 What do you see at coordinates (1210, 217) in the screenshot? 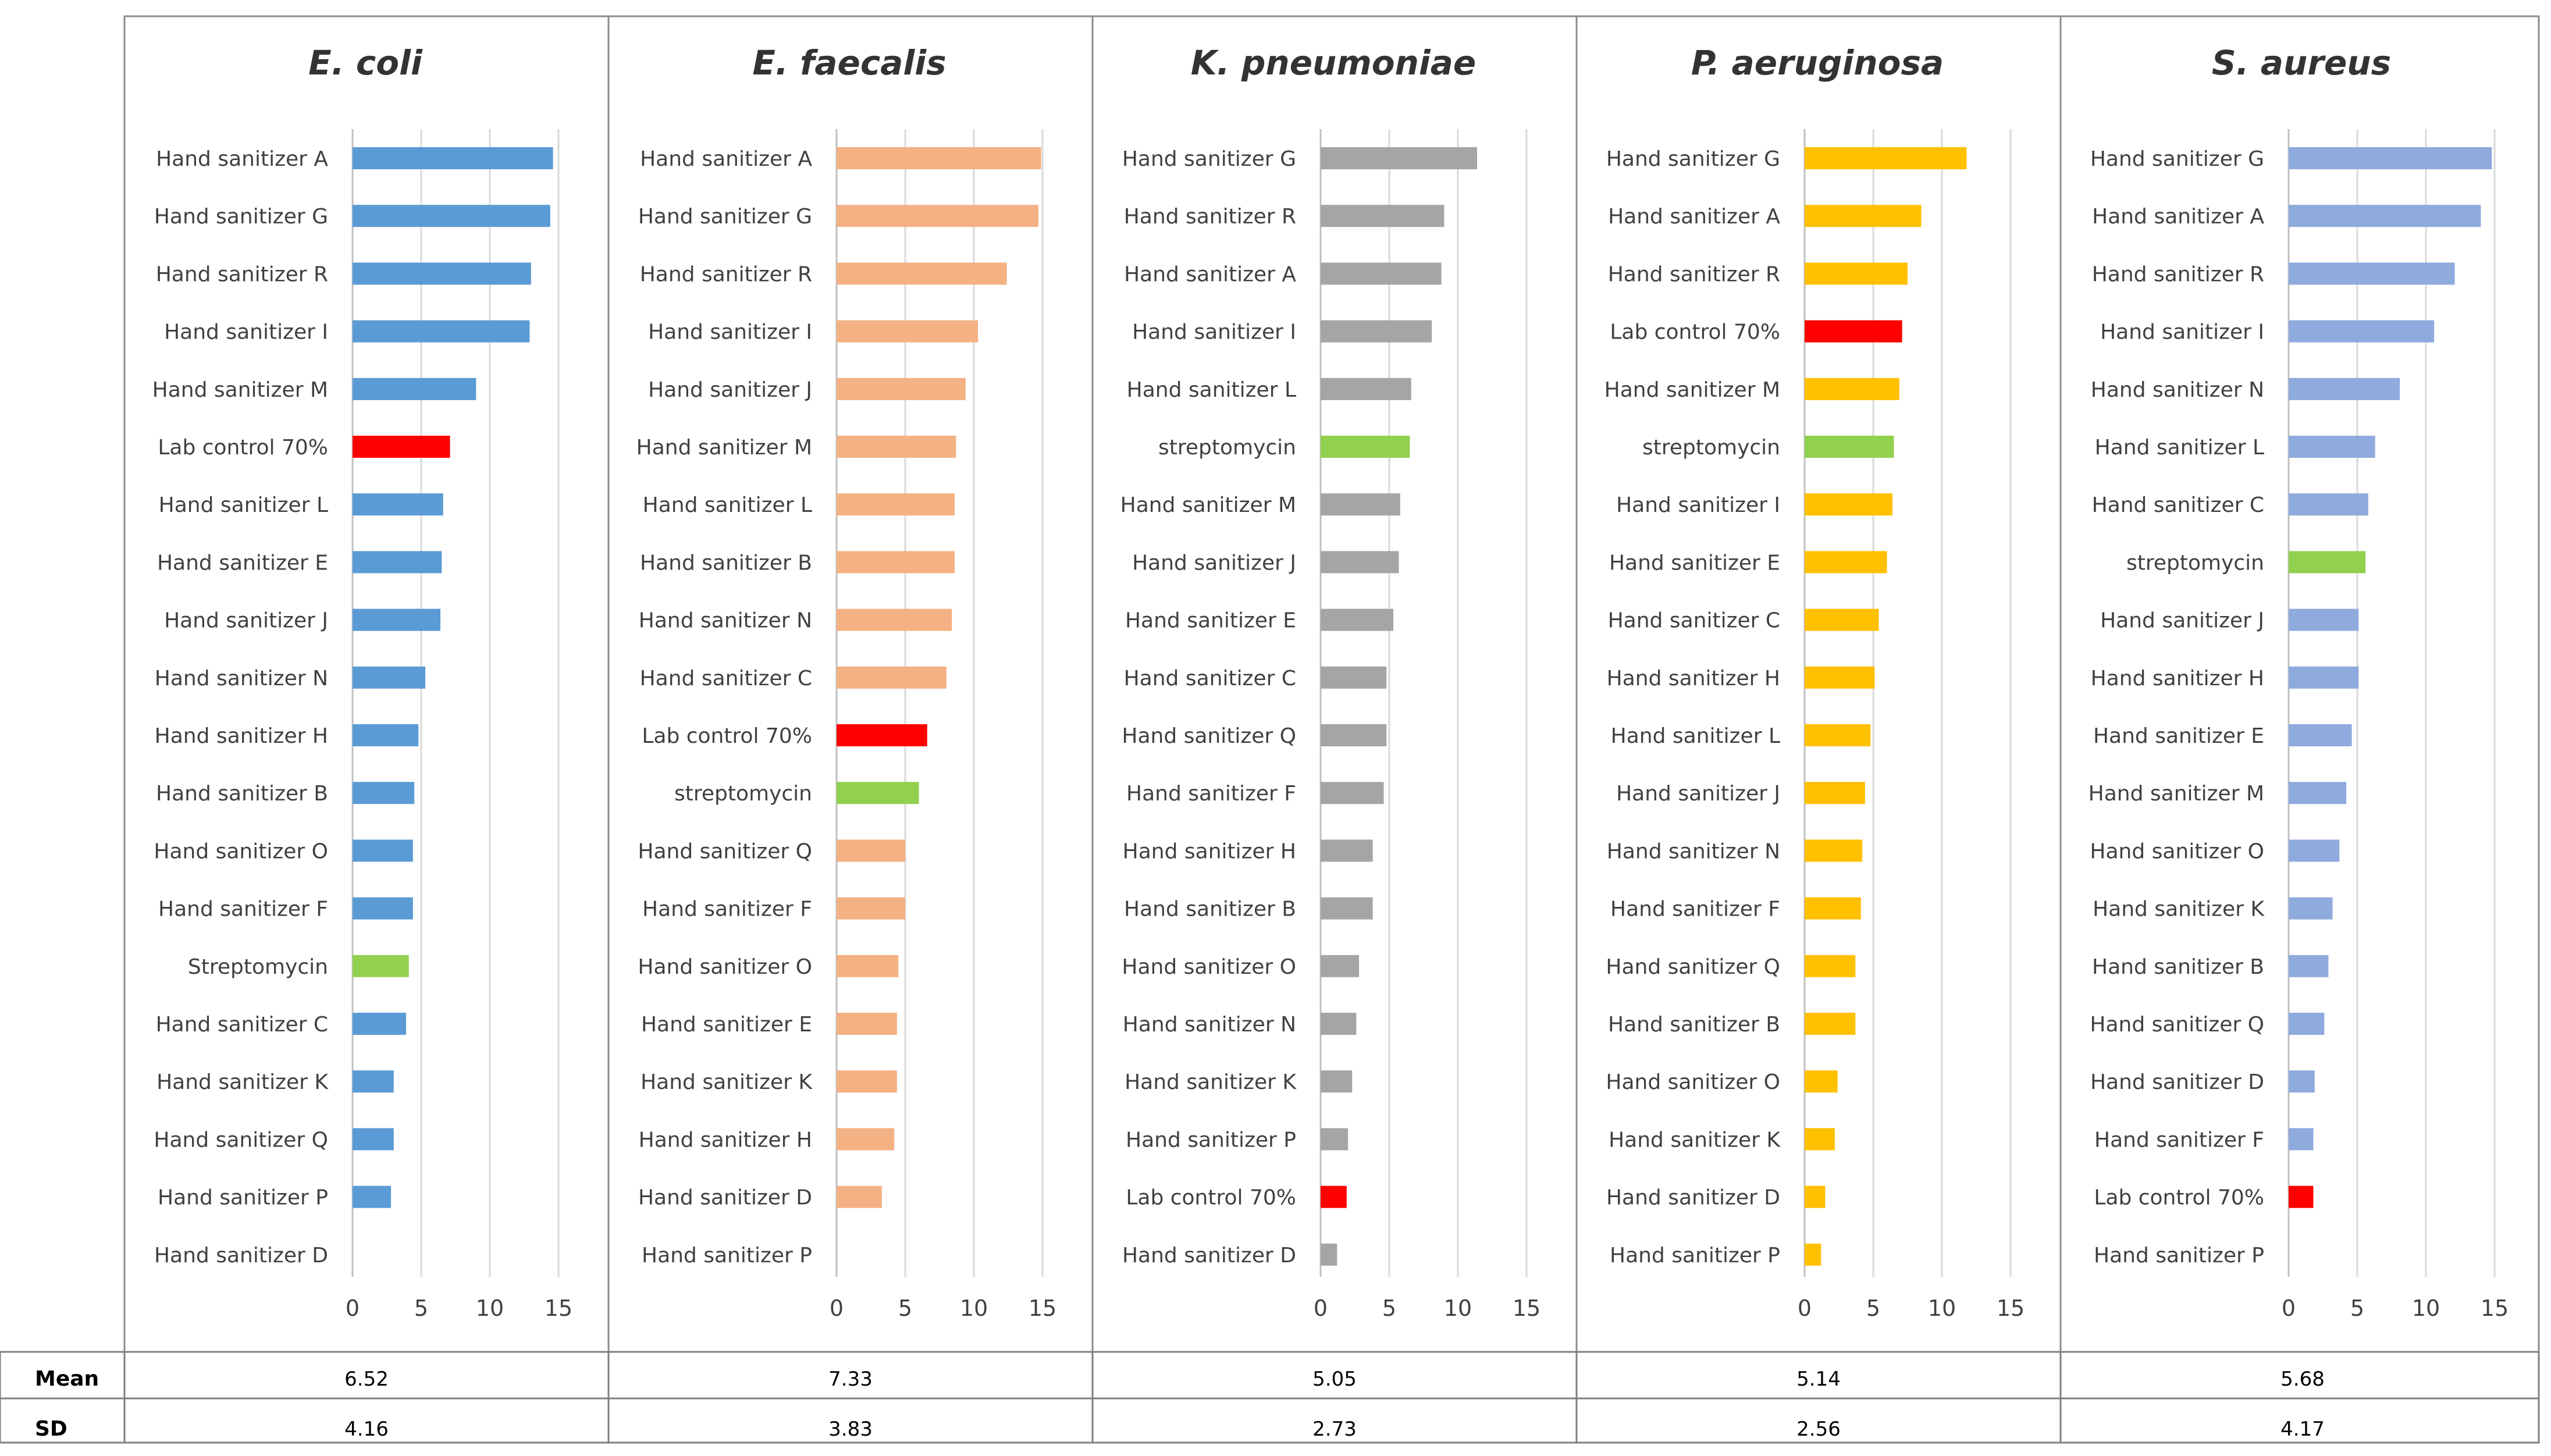
I see `category-label-k-pneumoniae: Hand sanitizer R` at bounding box center [1210, 217].